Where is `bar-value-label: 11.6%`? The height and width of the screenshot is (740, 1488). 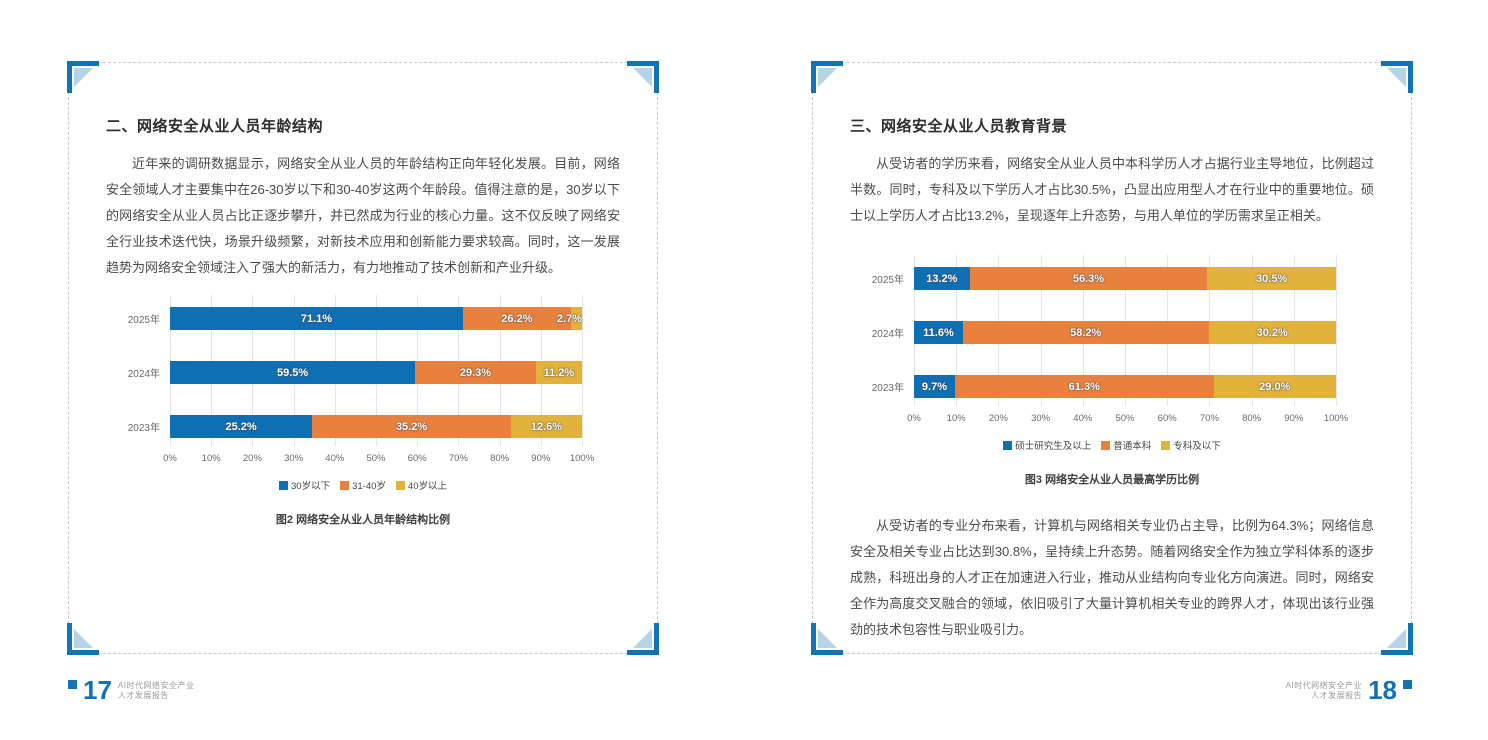 bar-value-label: 11.6% is located at coordinates (938, 332).